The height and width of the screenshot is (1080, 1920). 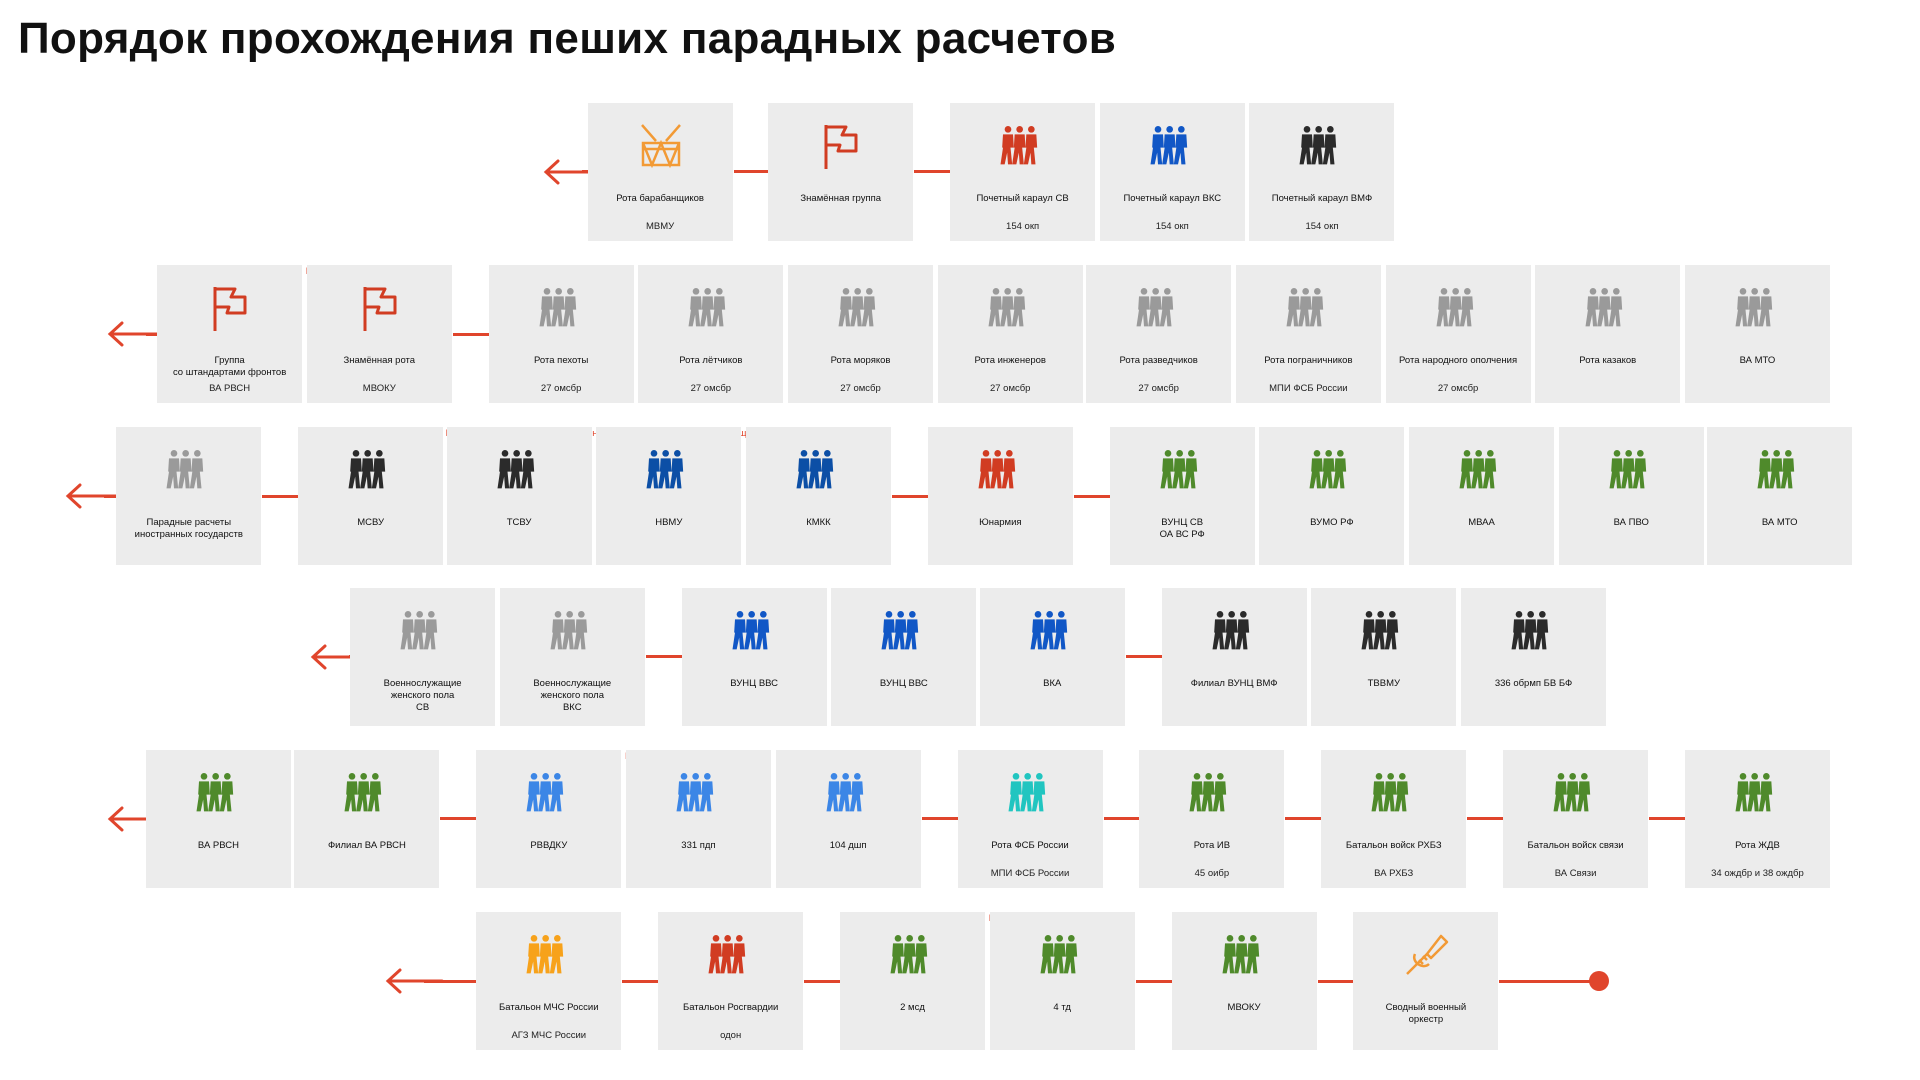 What do you see at coordinates (1533, 683) in the screenshot?
I see `unit-name: 336 обрмп БВ БФ` at bounding box center [1533, 683].